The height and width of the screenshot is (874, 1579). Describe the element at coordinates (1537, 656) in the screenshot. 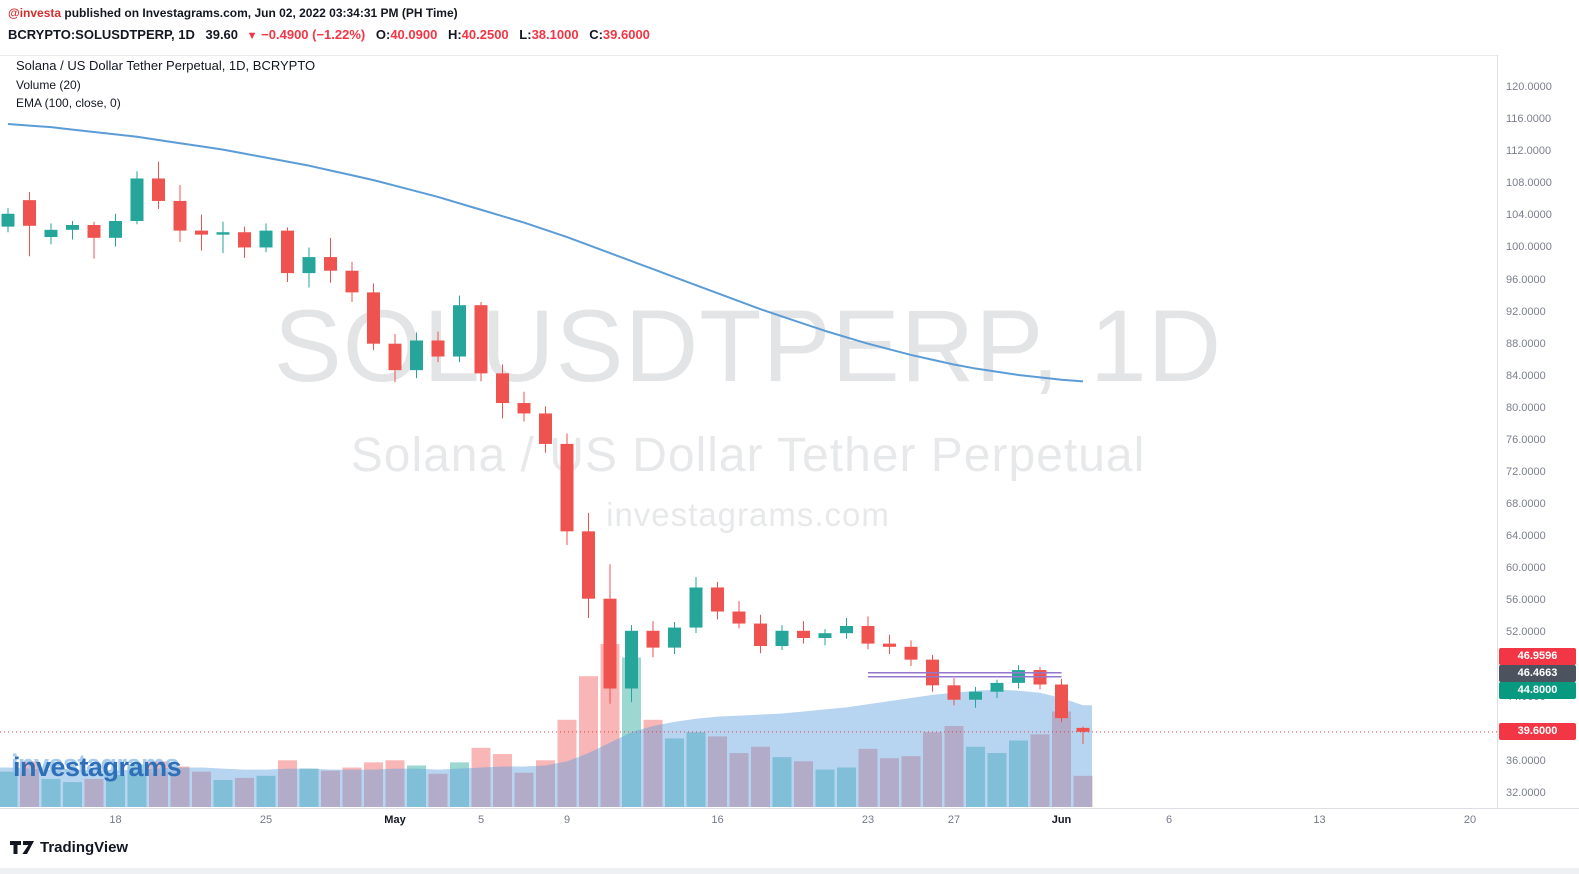

I see `price-tag: 46.9596` at that location.